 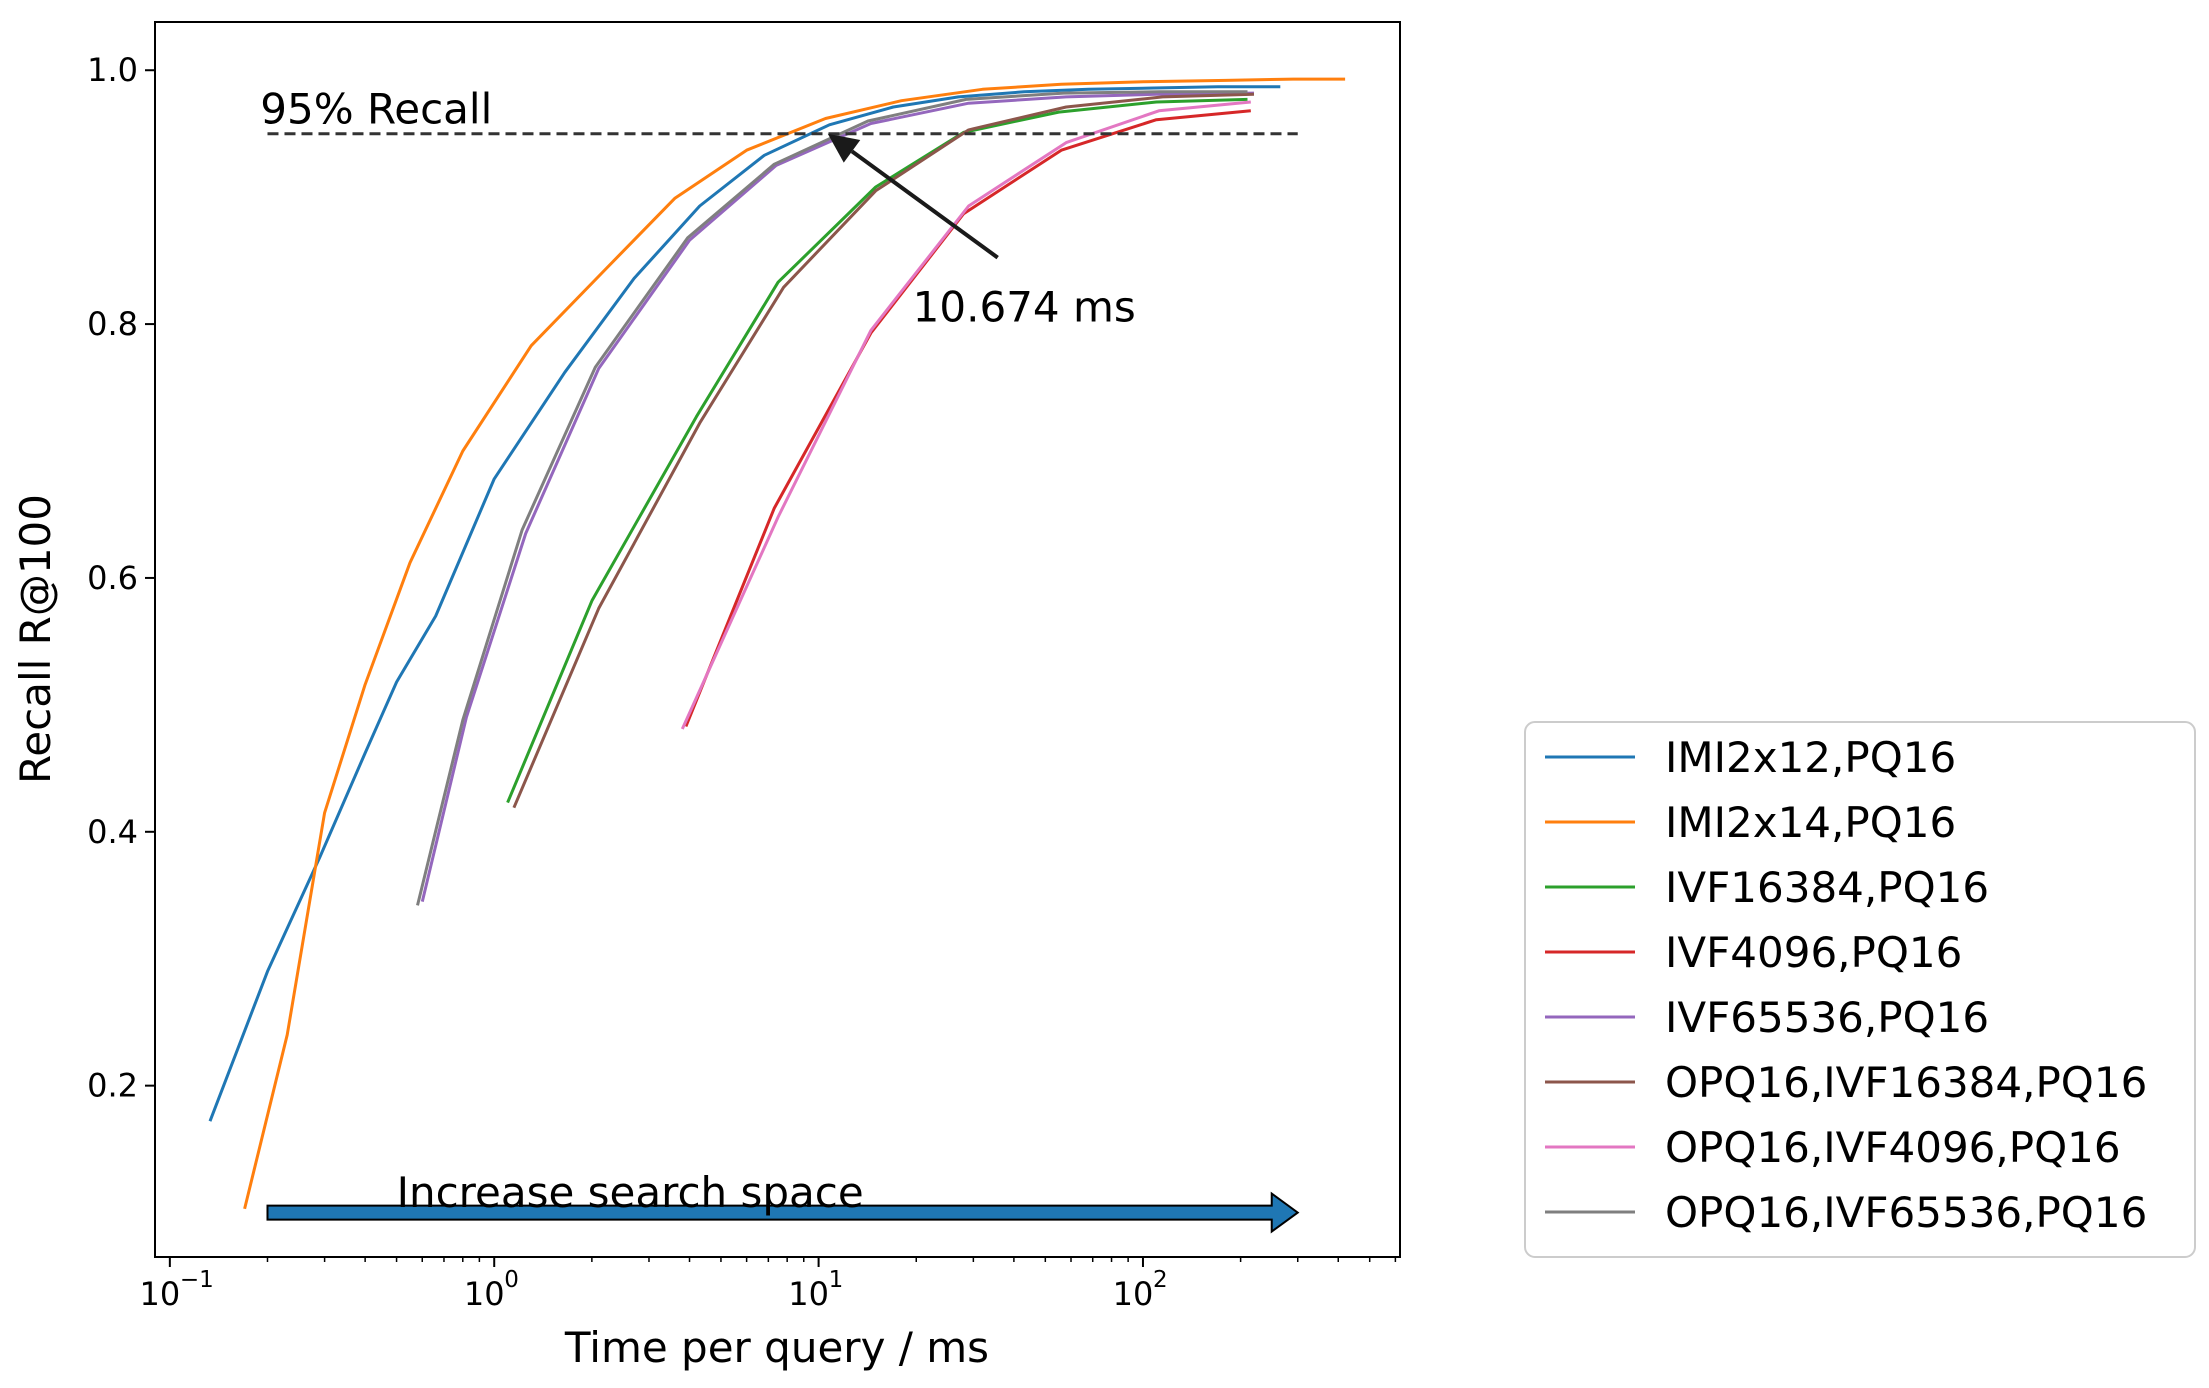 I want to click on legend-label-4: IVF65536,PQ16, so click(x=1827, y=1017).